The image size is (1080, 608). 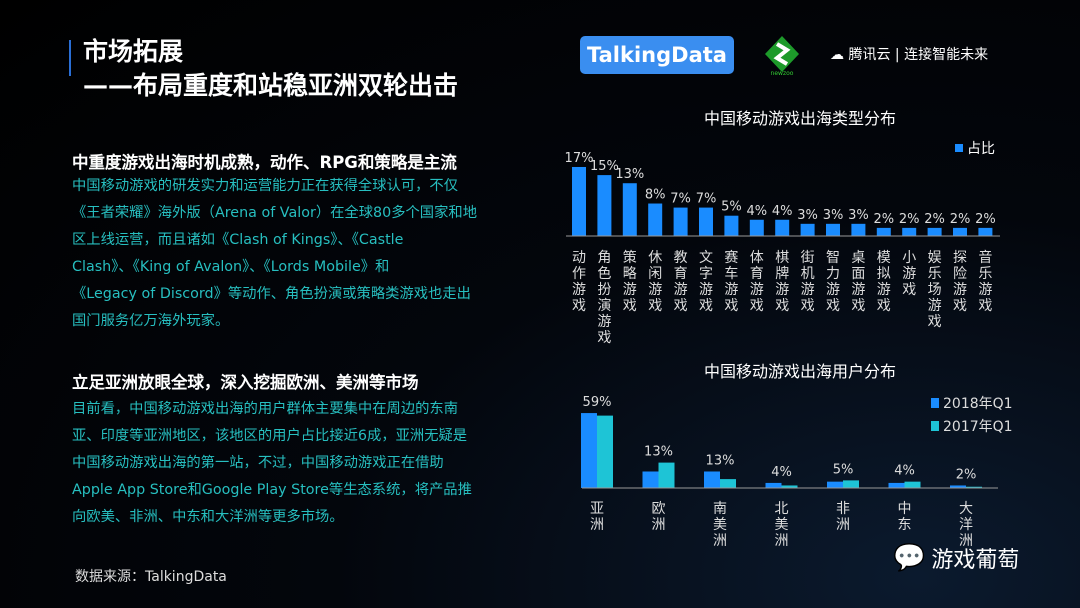 I want to click on chart1-data-label: 4%, so click(x=782, y=211).